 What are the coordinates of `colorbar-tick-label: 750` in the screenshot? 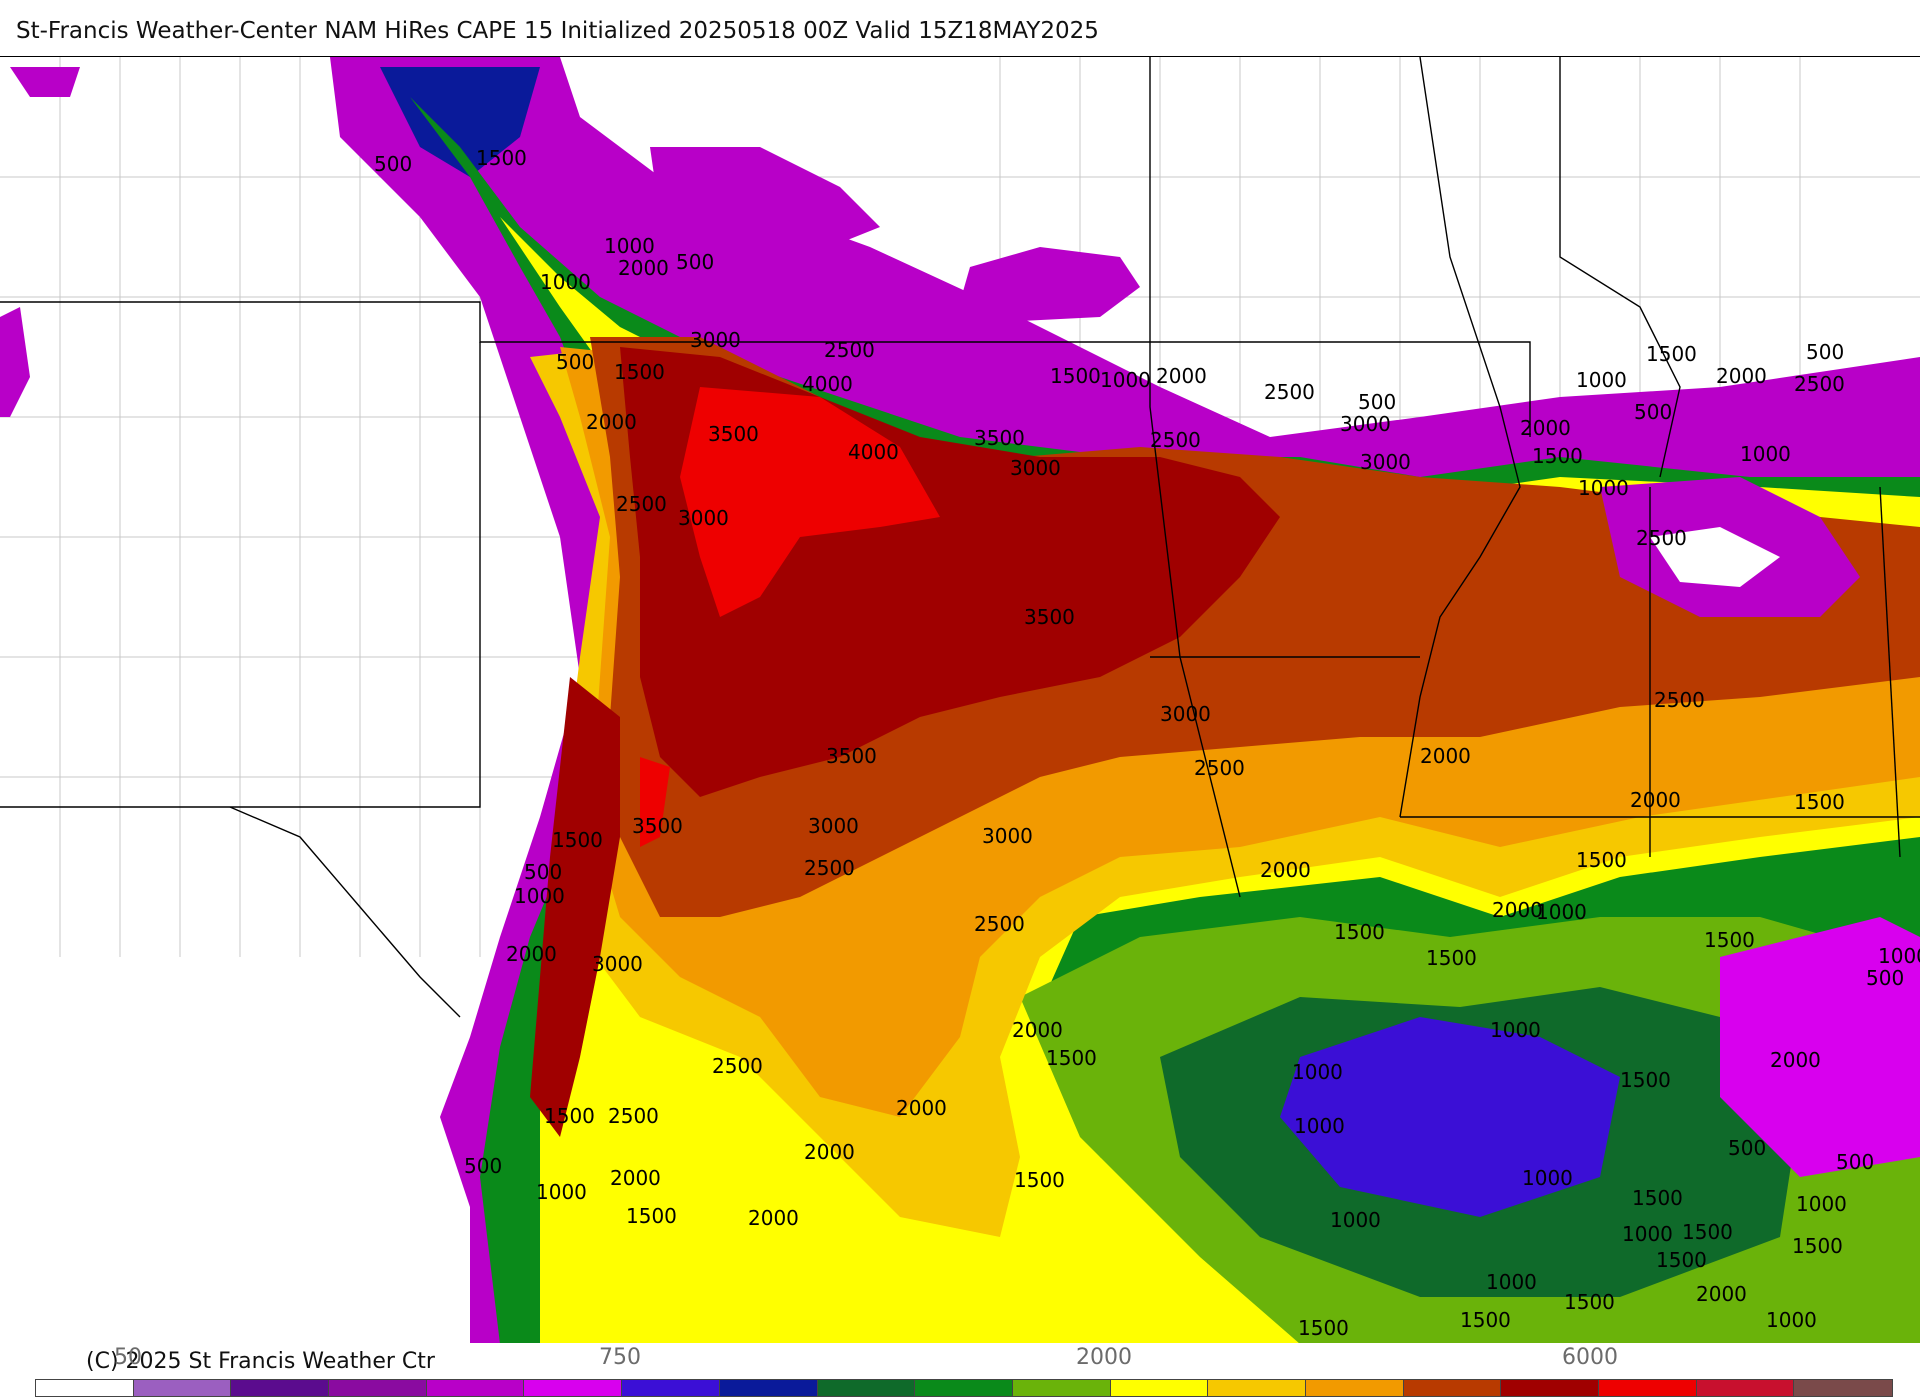 It's located at (620, 1357).